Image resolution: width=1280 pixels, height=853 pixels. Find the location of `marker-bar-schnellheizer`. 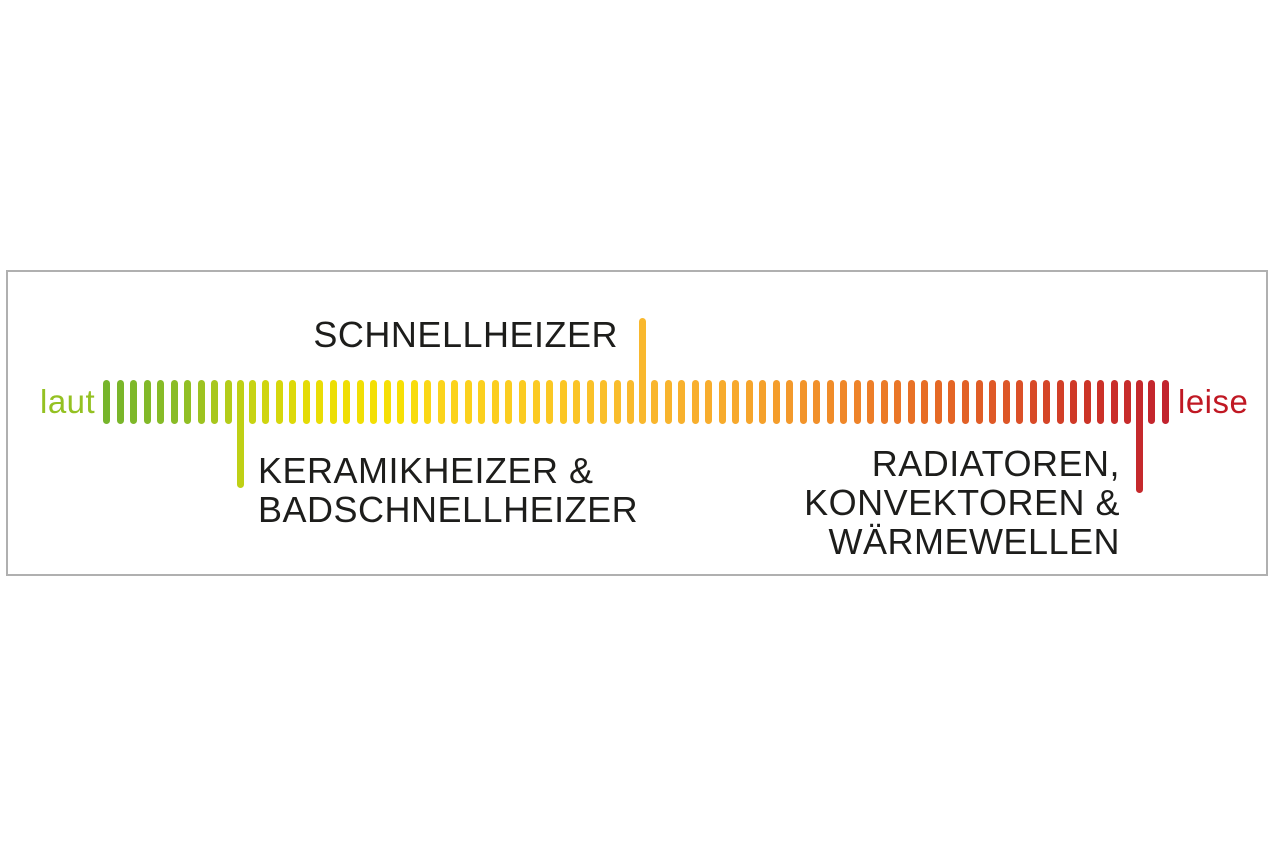

marker-bar-schnellheizer is located at coordinates (643, 371).